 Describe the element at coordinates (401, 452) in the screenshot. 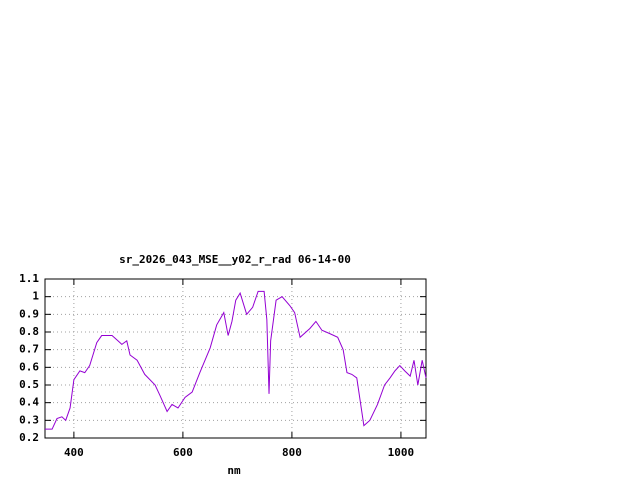

I see `x-tick-label: 1000` at that location.